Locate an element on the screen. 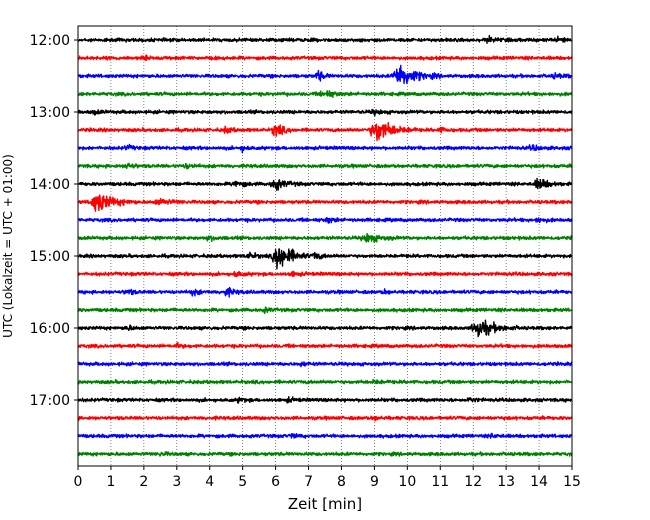 The width and height of the screenshot is (650, 520). x-tick-label: 6 is located at coordinates (275, 482).